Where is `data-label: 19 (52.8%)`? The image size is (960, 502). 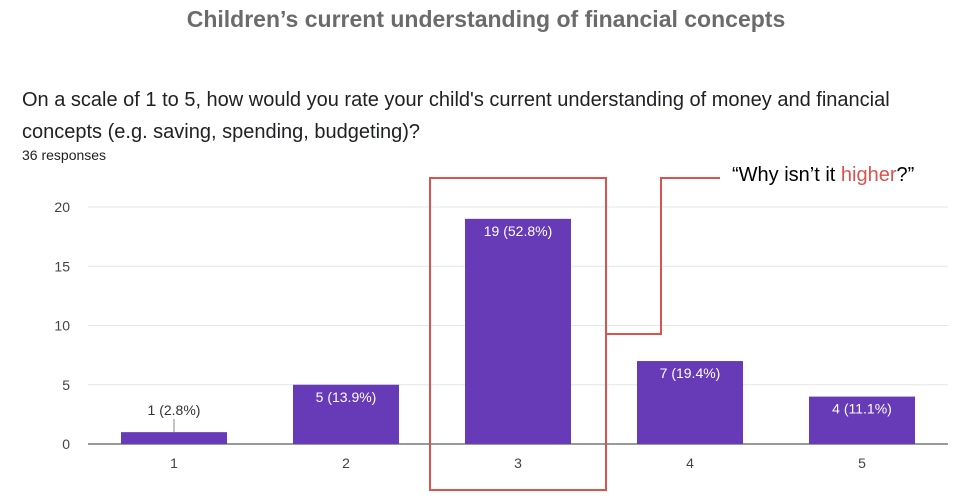
data-label: 19 (52.8%) is located at coordinates (518, 231).